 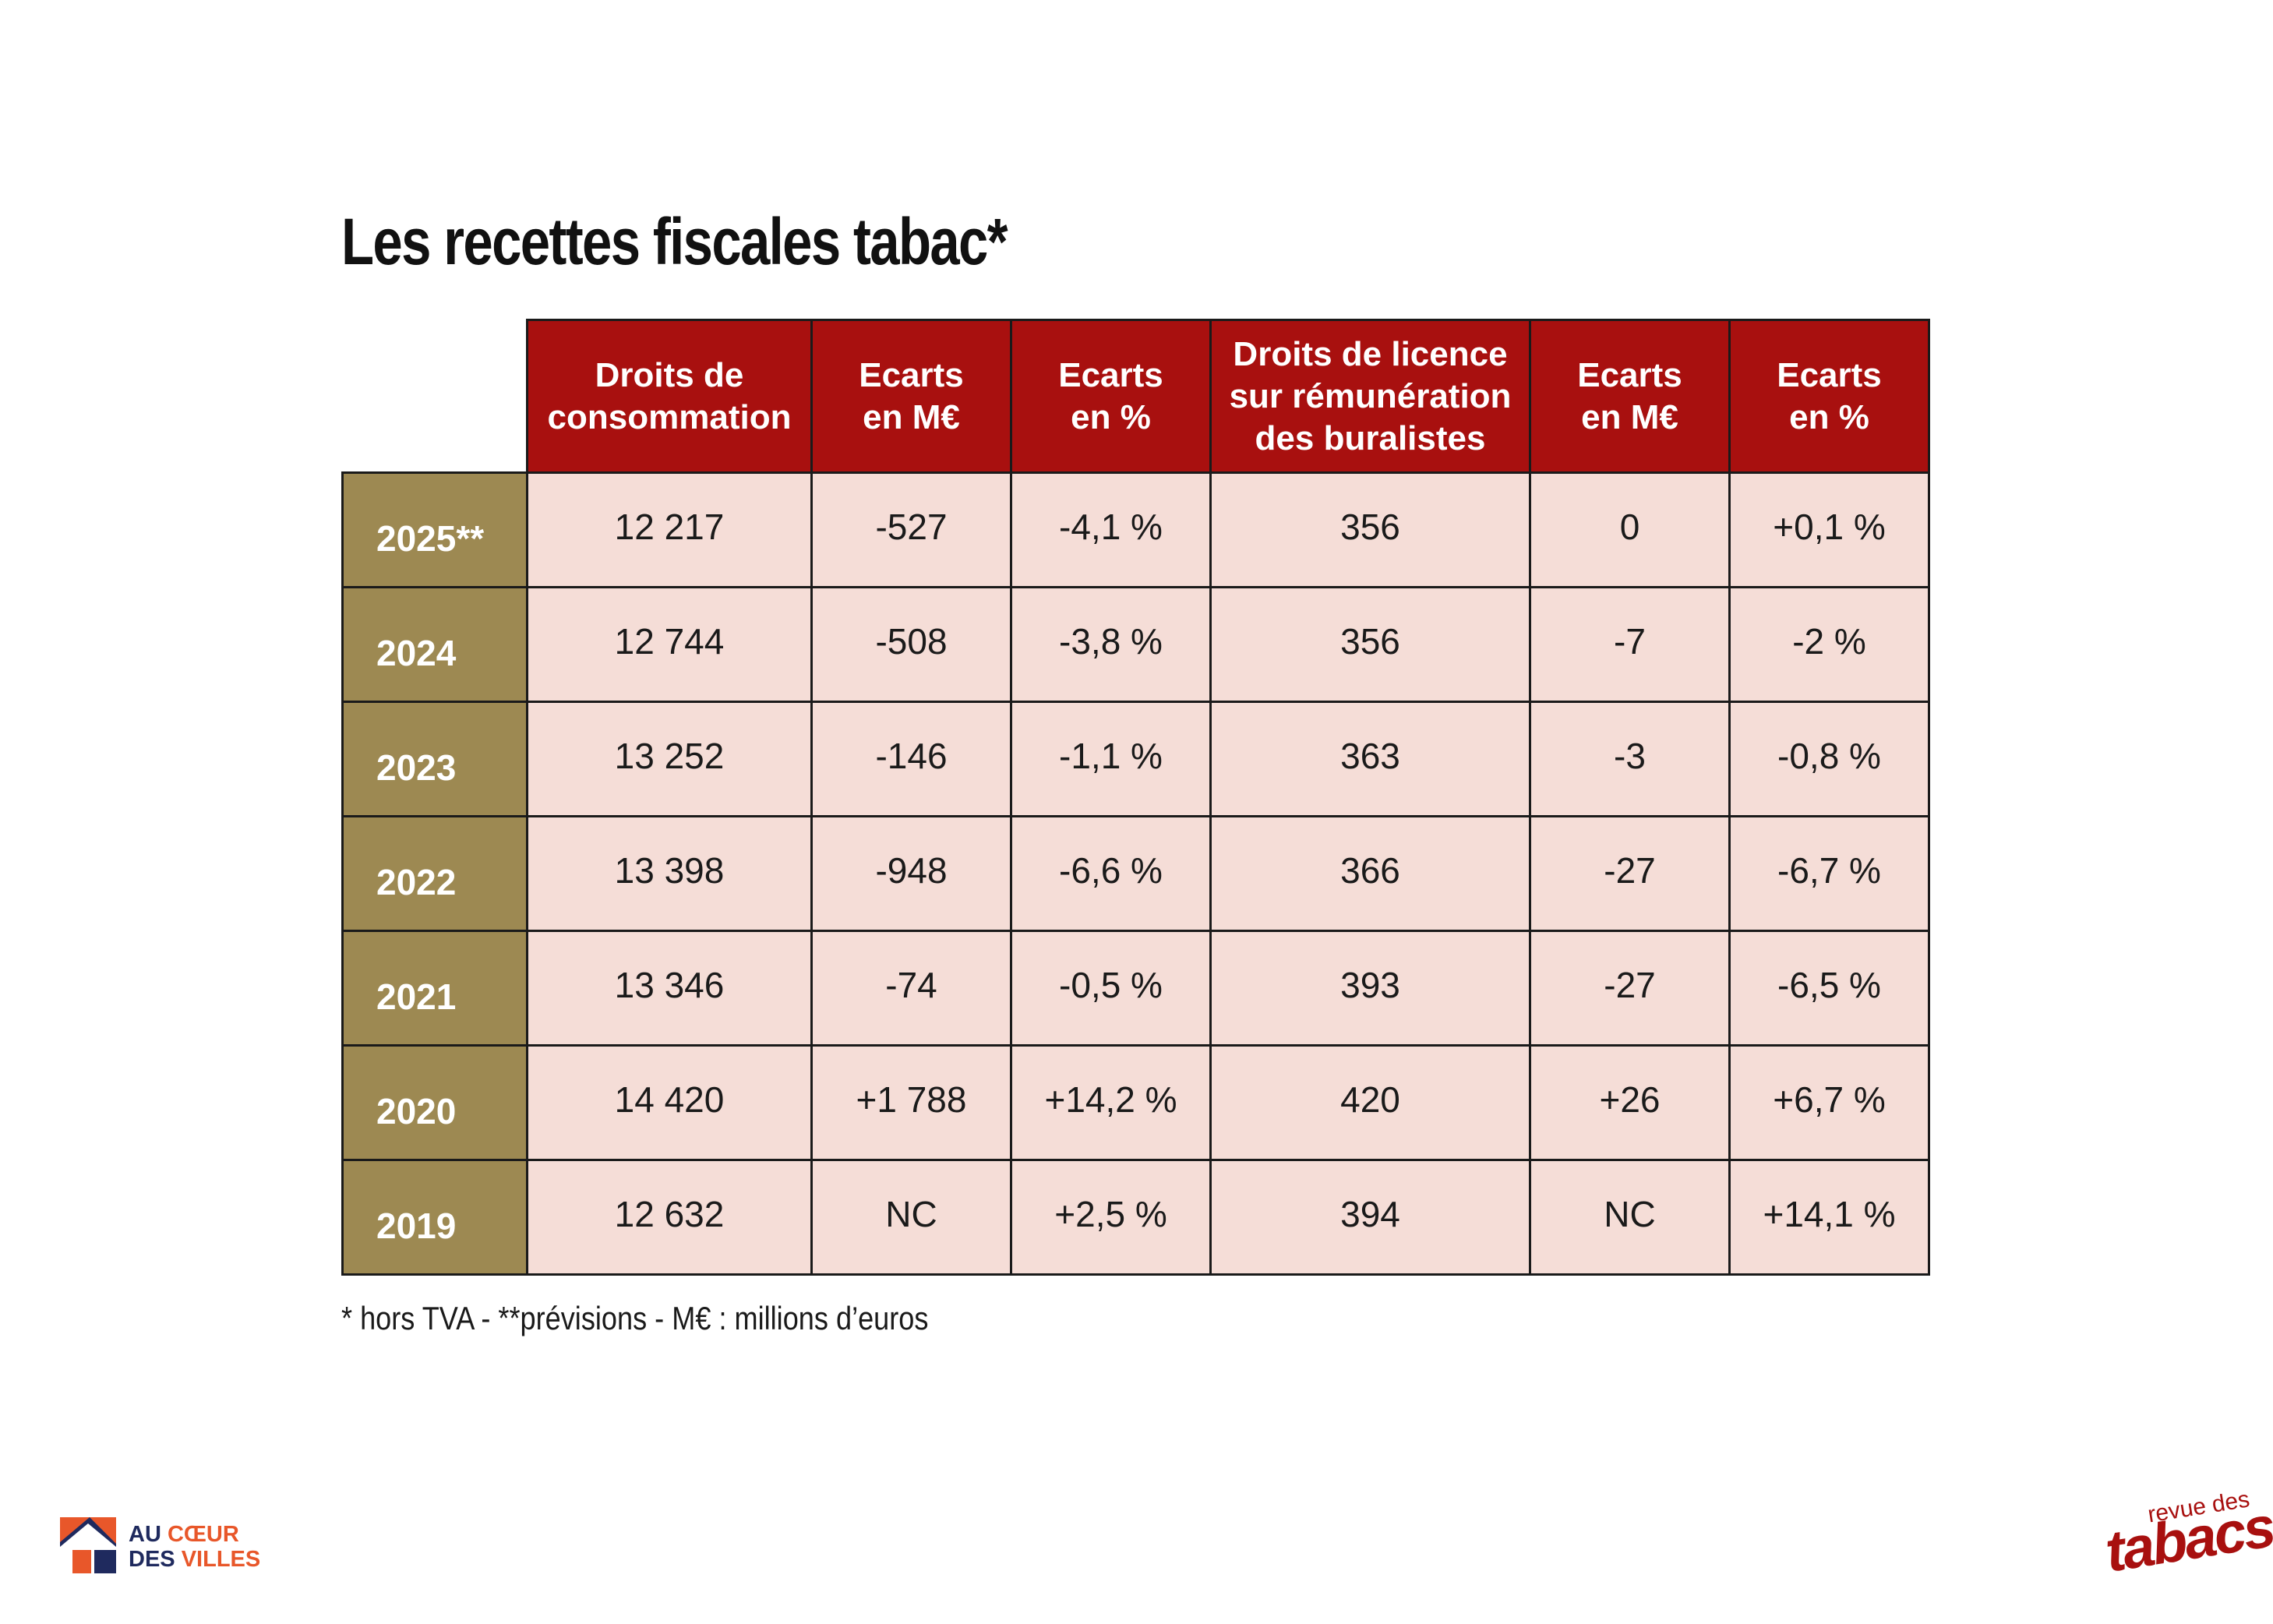 I want to click on table-cell: -527, so click(x=911, y=529).